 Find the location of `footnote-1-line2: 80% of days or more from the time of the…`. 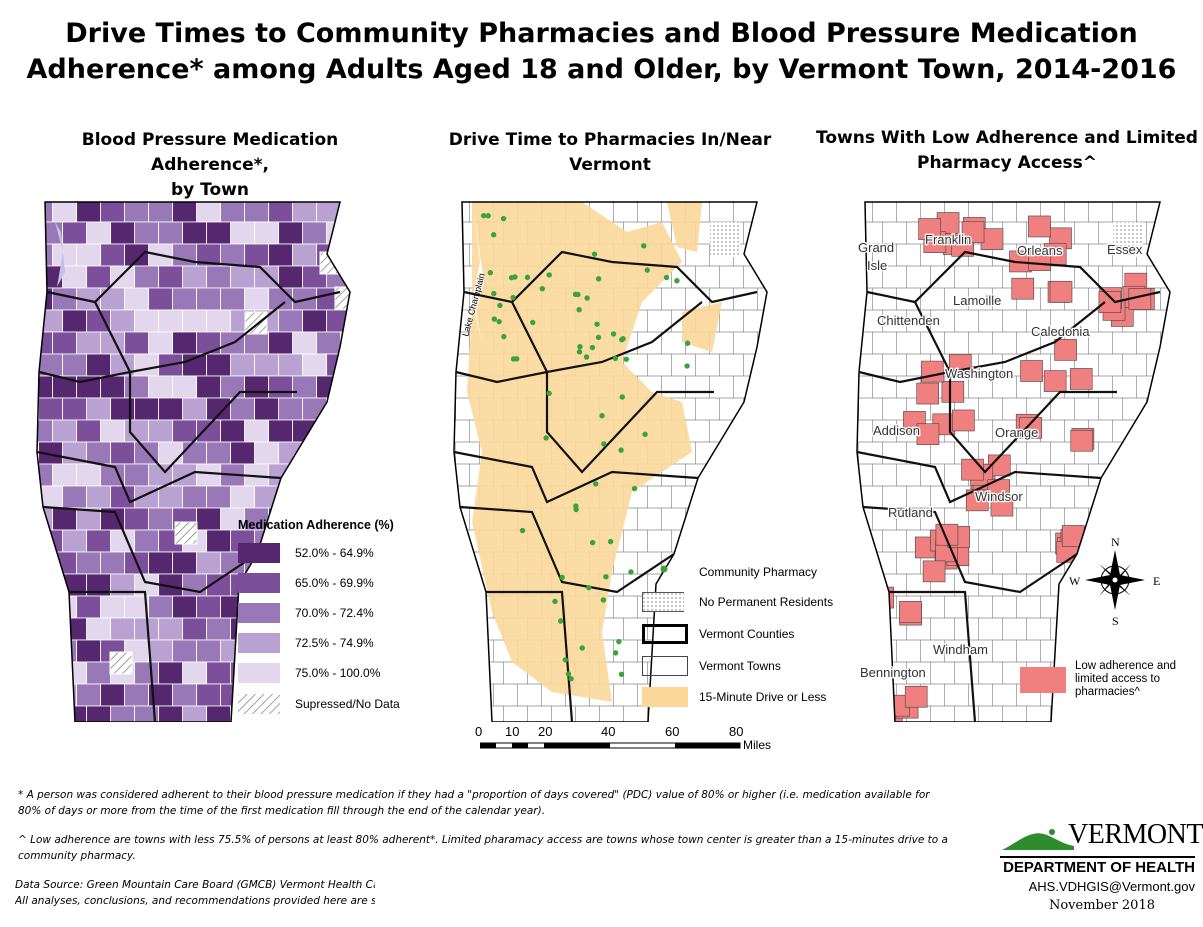

footnote-1-line2: 80% of days or more from the time of the… is located at coordinates (282, 811).